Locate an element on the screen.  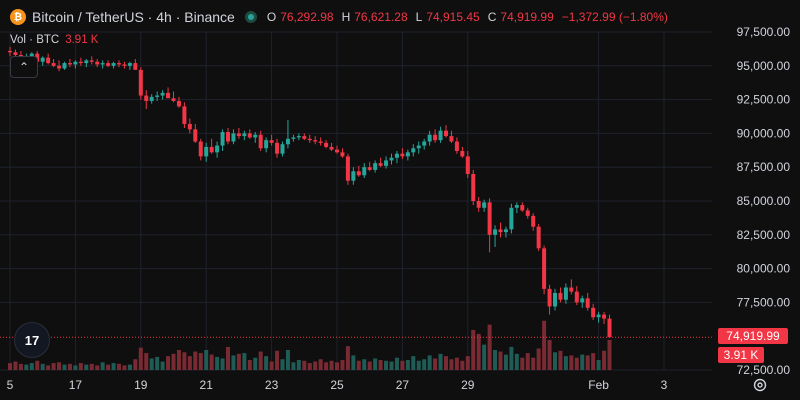
settings-icon is located at coordinates (760, 385).